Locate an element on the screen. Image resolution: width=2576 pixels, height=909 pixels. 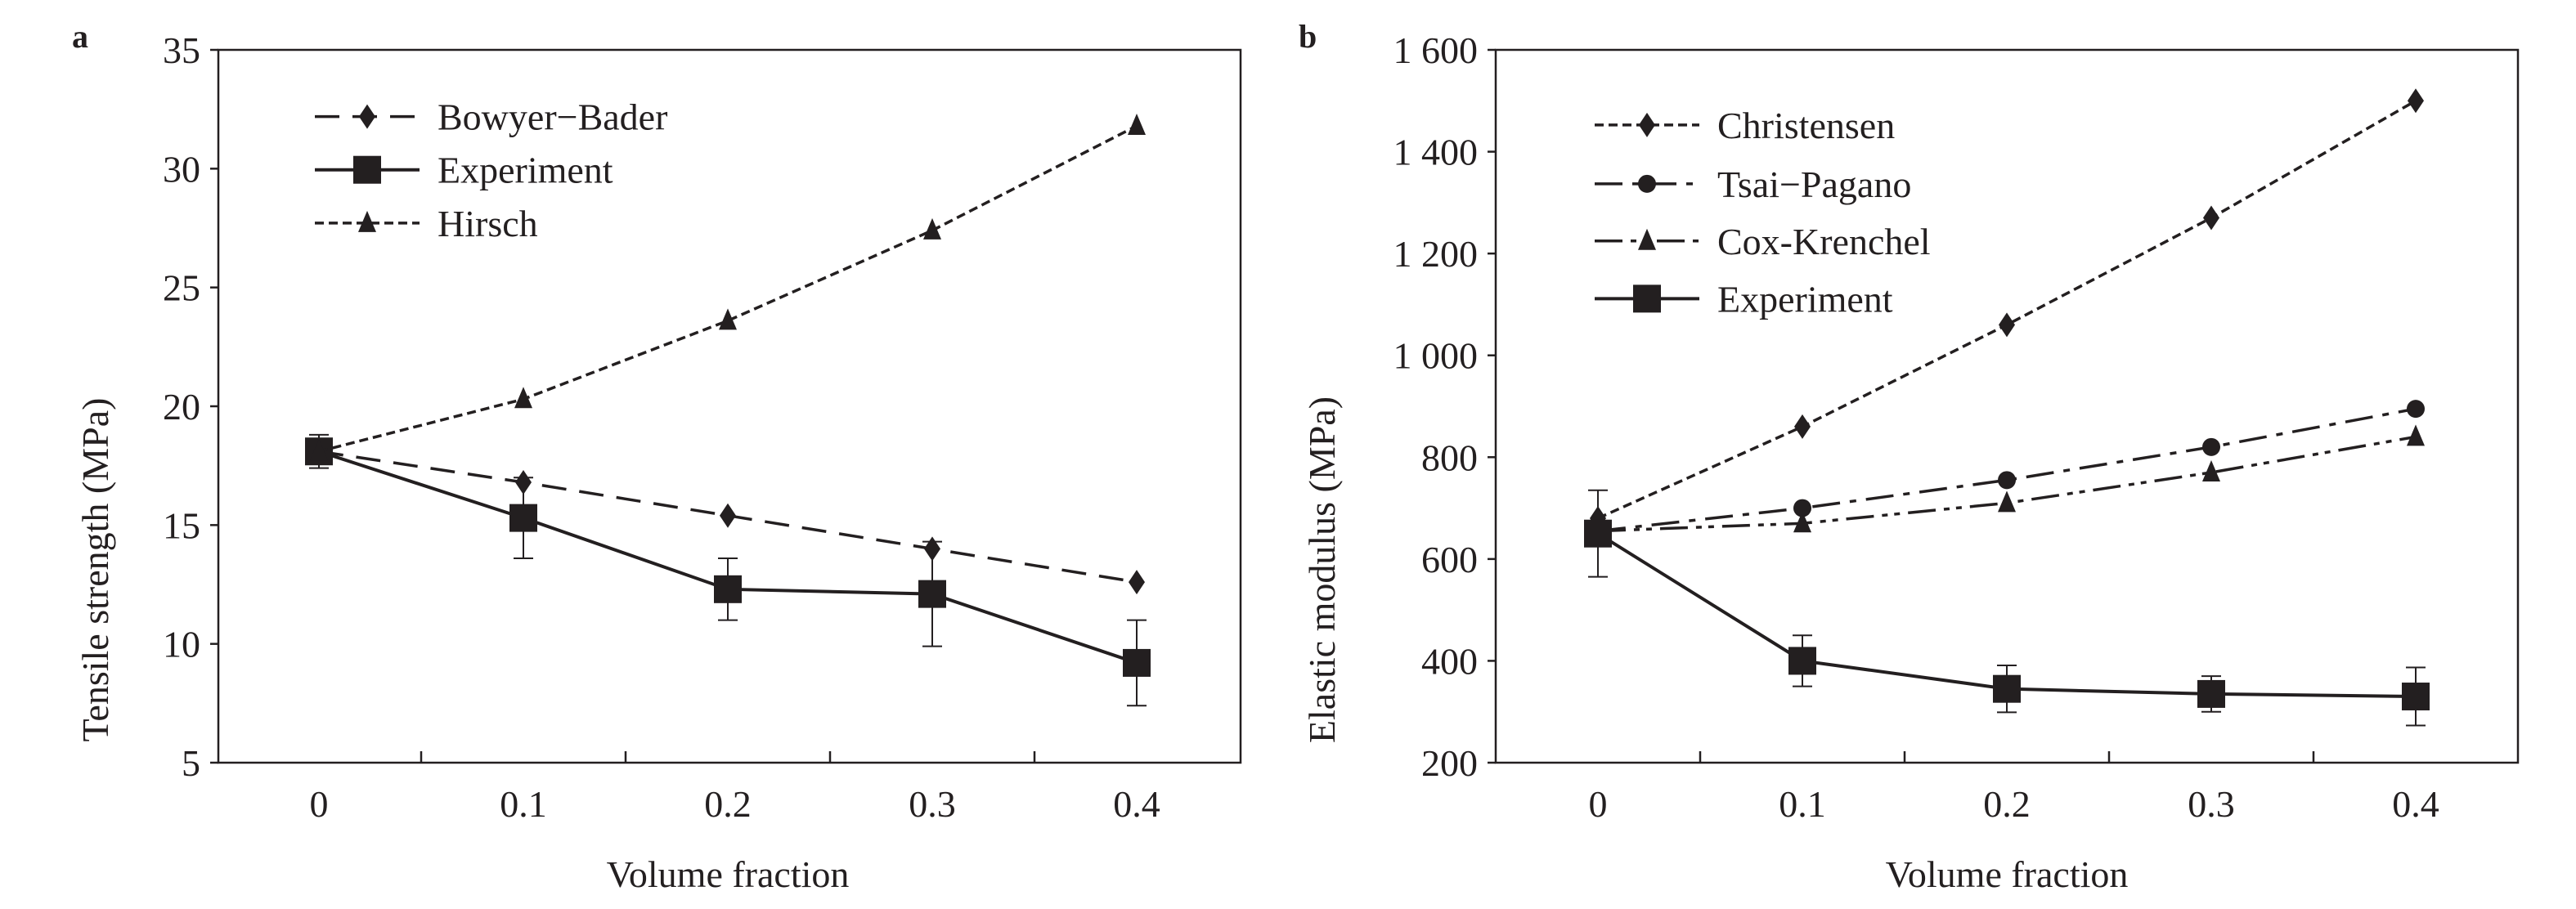
series-hirsch is located at coordinates (728, 287).